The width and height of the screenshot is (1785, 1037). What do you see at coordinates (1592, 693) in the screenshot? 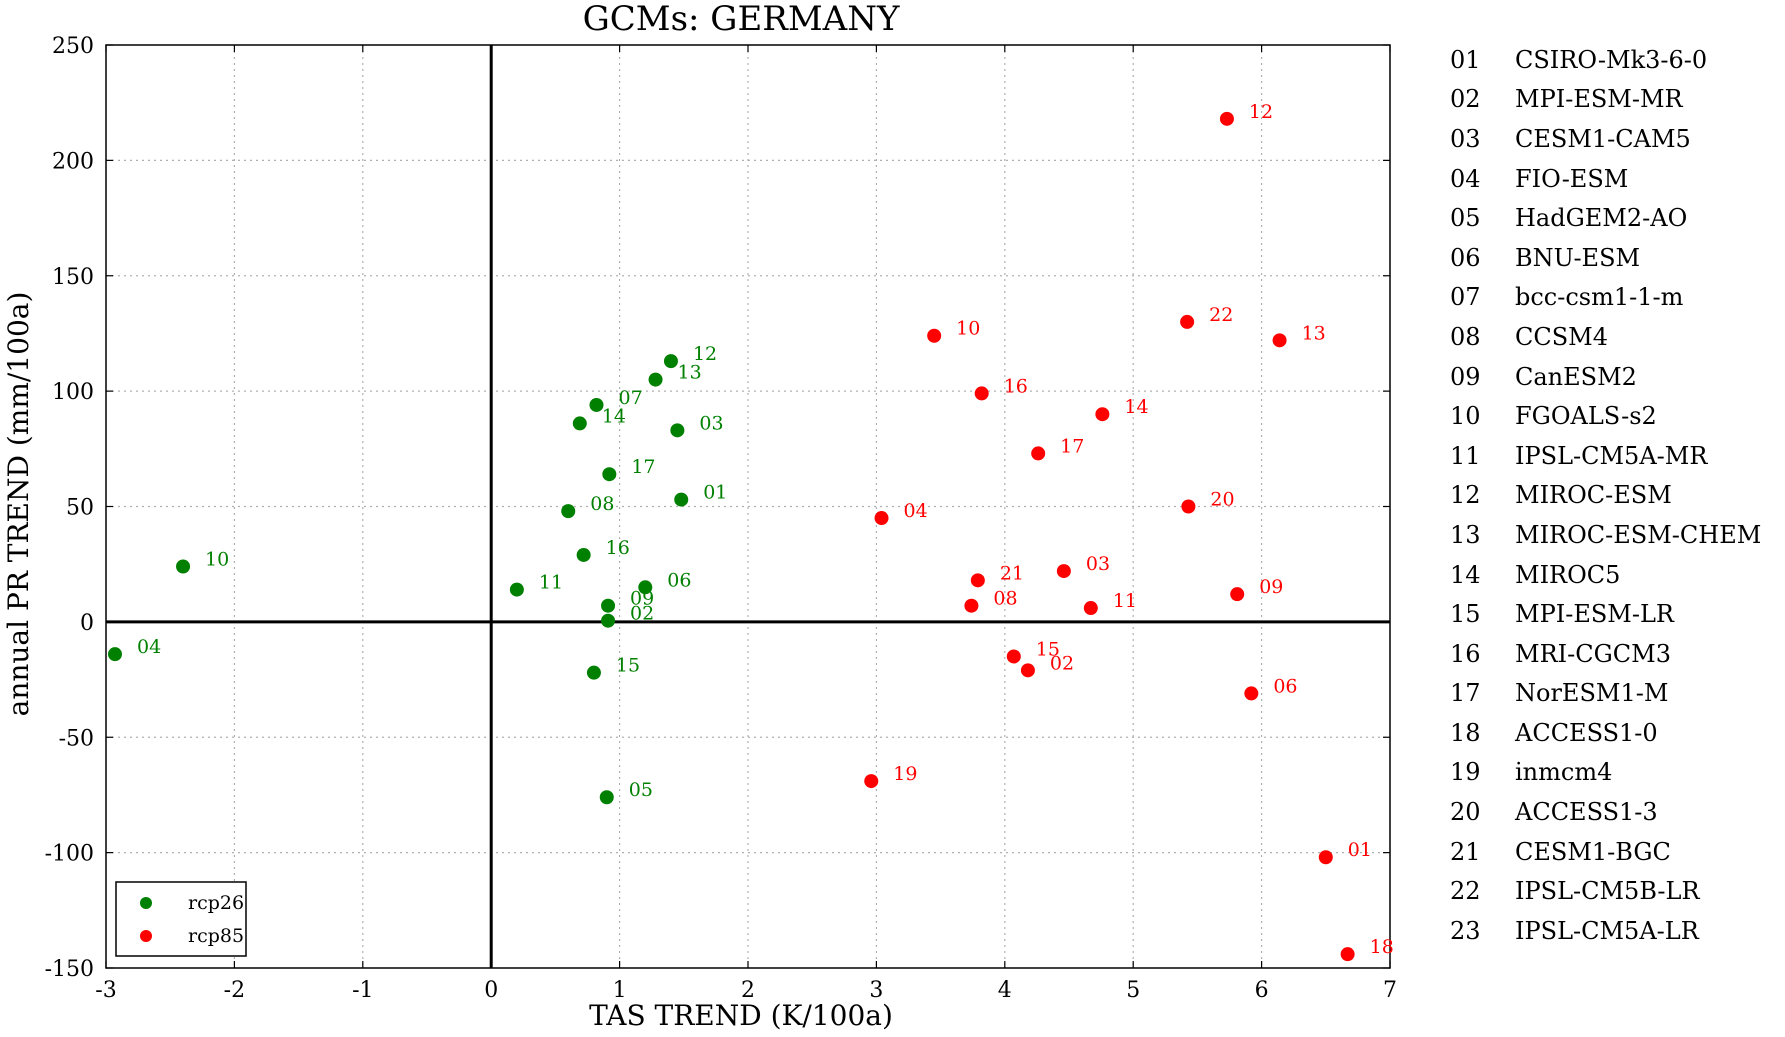
I see `model-name: NorESM1-M` at bounding box center [1592, 693].